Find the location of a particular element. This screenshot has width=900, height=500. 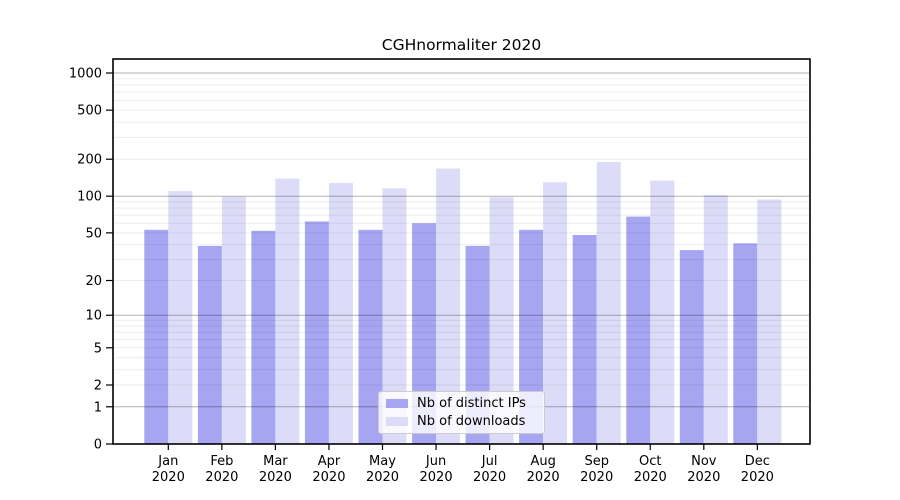

bar-nb-of-downloads-mar is located at coordinates (287, 311).